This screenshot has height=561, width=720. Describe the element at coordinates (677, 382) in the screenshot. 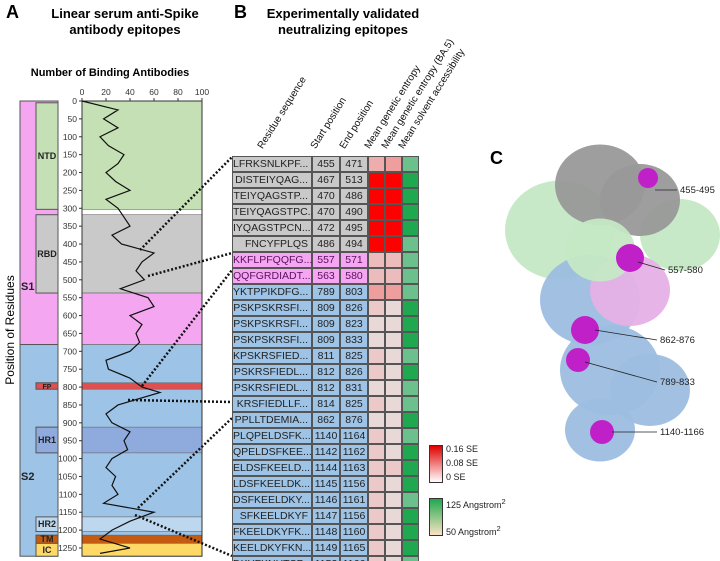

I see `epitope-label: 789-833` at that location.